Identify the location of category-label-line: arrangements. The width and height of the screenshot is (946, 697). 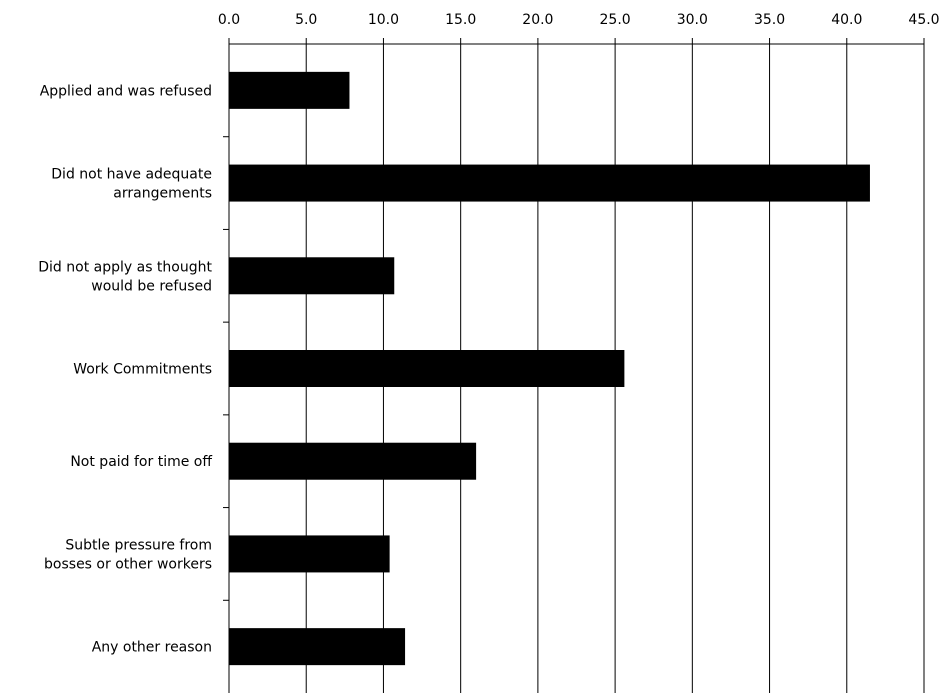
(162, 194).